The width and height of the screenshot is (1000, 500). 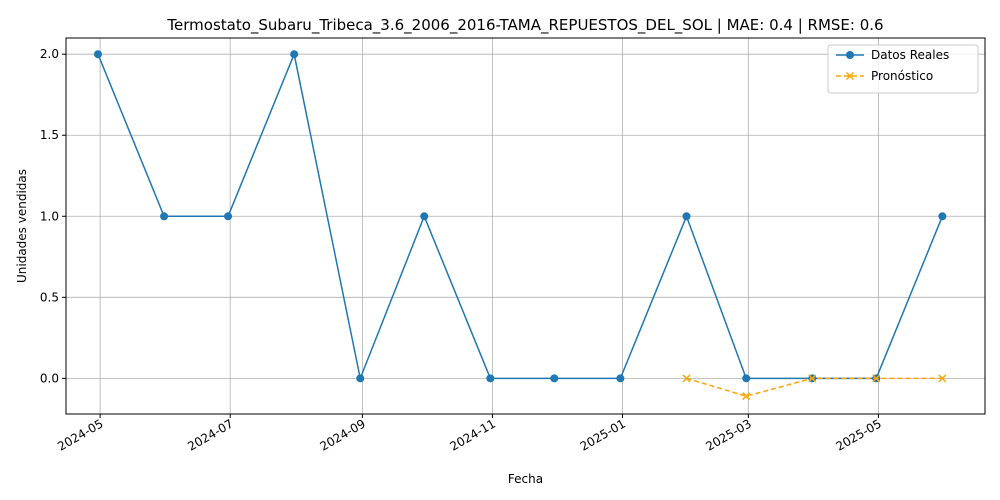 What do you see at coordinates (49, 216) in the screenshot?
I see `y-tick-label: 1.0` at bounding box center [49, 216].